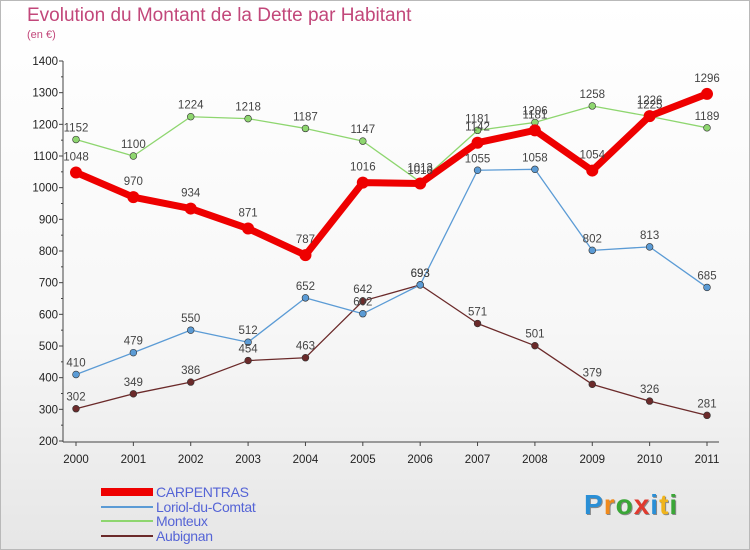  Describe the element at coordinates (133, 145) in the screenshot. I see `data-label: 1100` at that location.